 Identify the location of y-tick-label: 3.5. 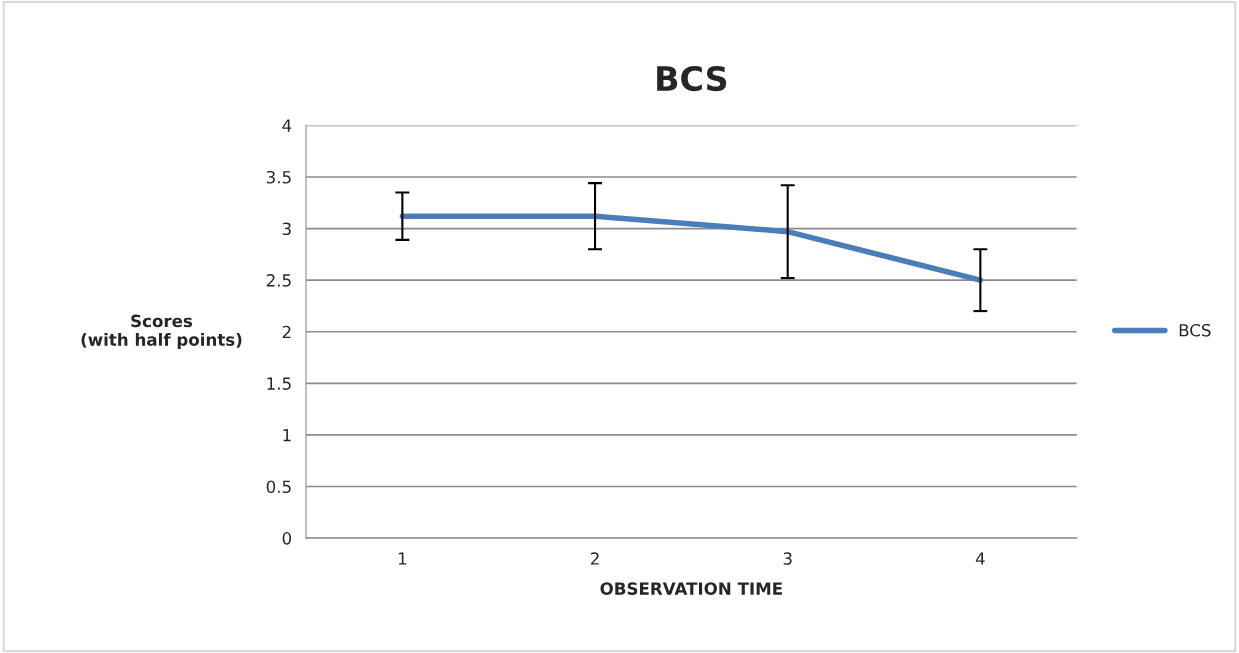
(278, 177).